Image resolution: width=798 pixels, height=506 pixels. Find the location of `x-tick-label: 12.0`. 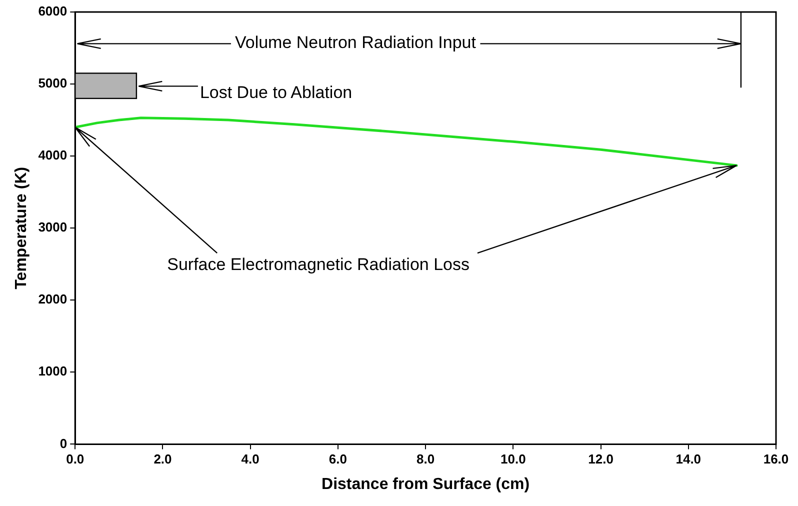

x-tick-label: 12.0 is located at coordinates (601, 459).